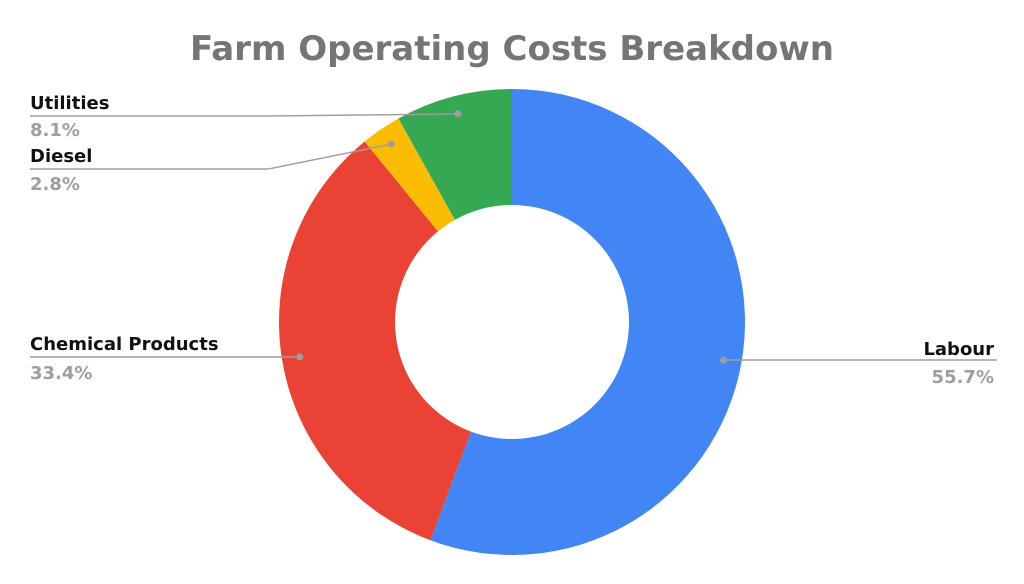 This screenshot has height=584, width=1024. What do you see at coordinates (244, 115) in the screenshot?
I see `leader-line-utilities` at bounding box center [244, 115].